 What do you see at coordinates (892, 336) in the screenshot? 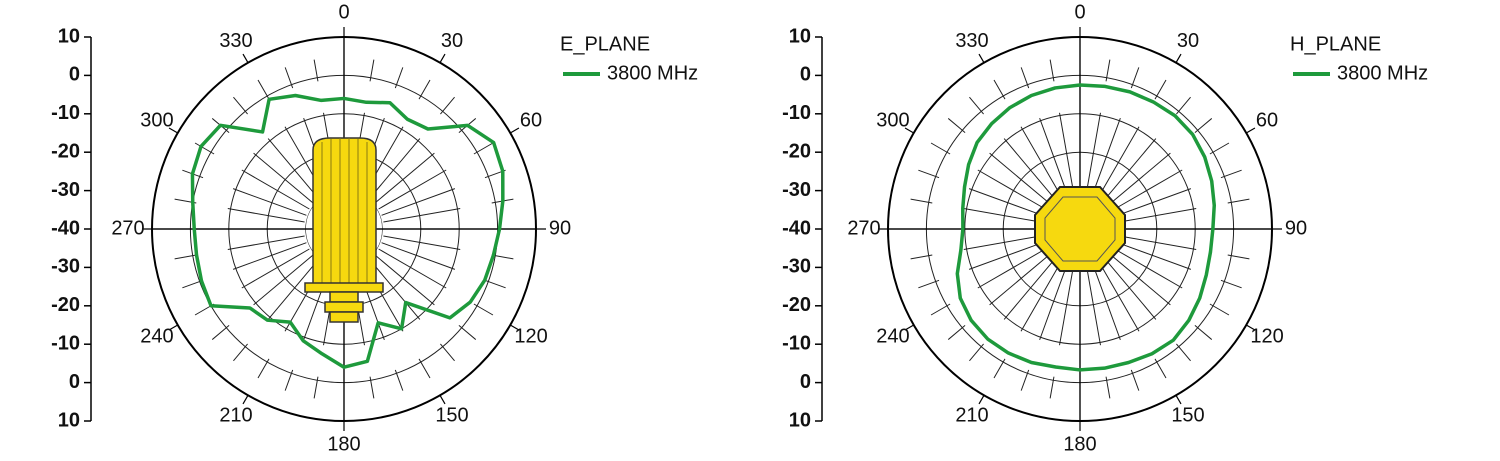
I see `theta-label: 240` at bounding box center [892, 336].